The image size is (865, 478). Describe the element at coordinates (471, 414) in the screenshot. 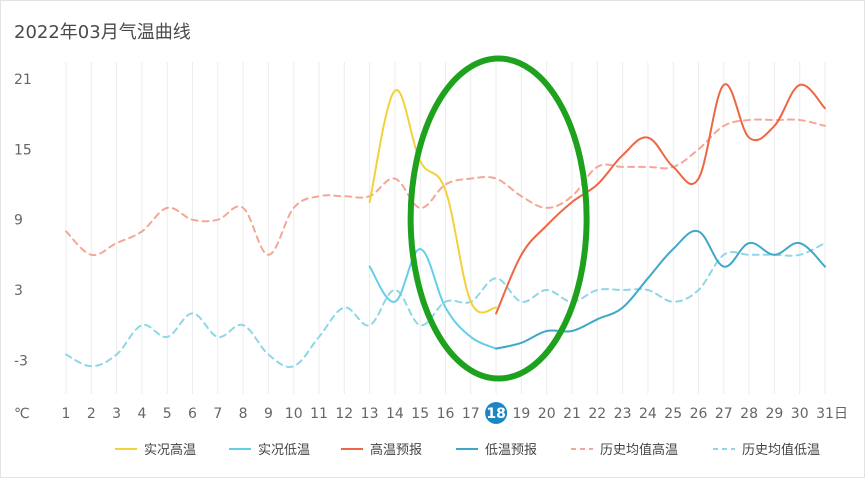

I see `x-tick-label: 17` at that location.